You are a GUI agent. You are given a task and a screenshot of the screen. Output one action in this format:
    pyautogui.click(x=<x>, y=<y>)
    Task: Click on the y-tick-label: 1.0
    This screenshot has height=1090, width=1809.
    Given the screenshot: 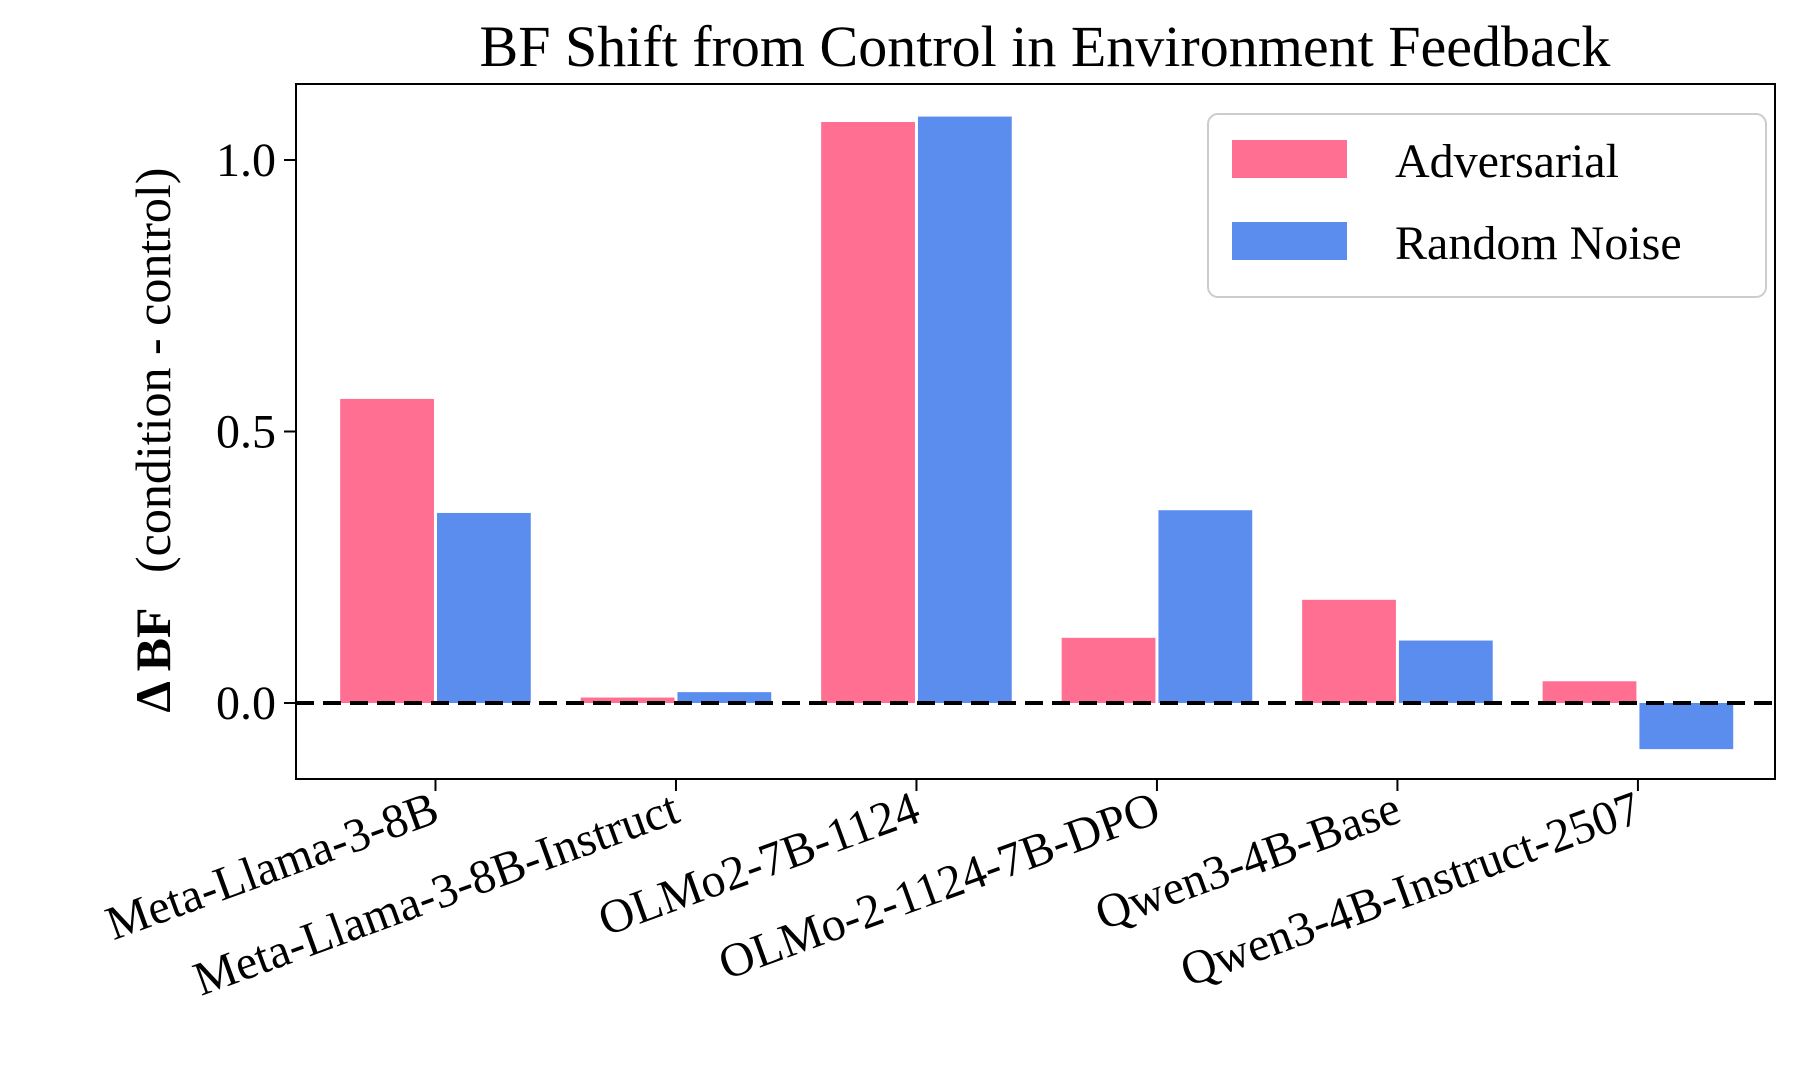 What is the action you would take?
    pyautogui.click(x=246, y=160)
    